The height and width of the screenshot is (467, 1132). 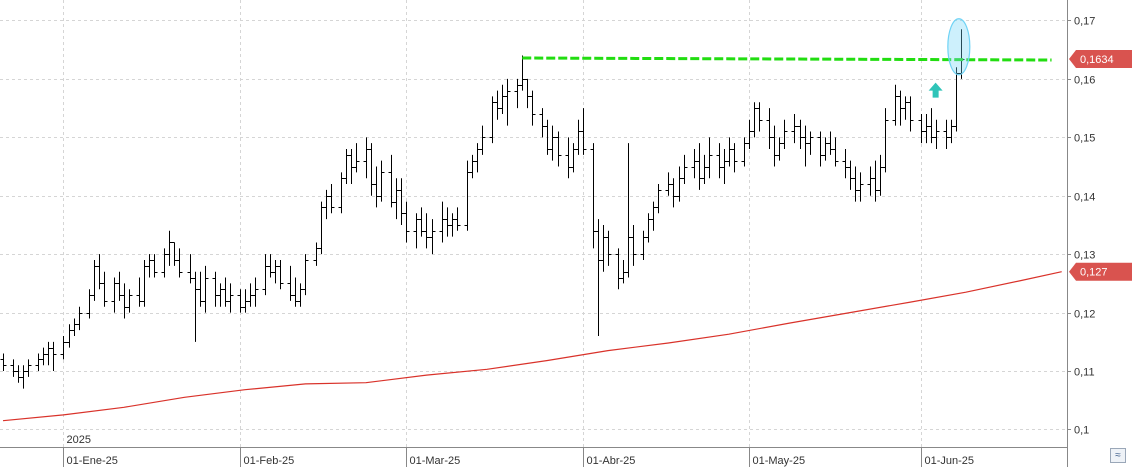 I want to click on scroll-right-button: ≈, so click(x=1118, y=455).